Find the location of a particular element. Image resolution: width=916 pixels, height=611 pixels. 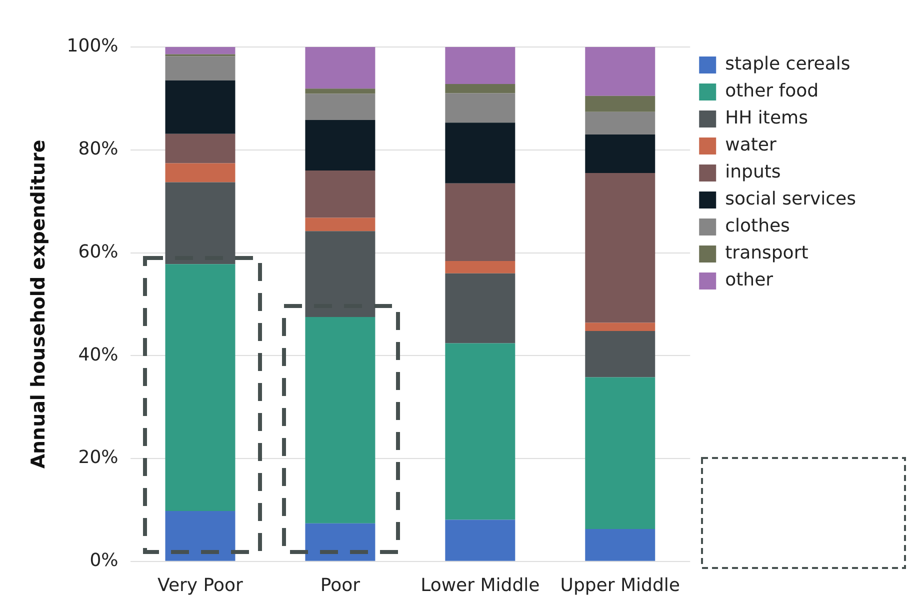

legend-label: water is located at coordinates (751, 145).